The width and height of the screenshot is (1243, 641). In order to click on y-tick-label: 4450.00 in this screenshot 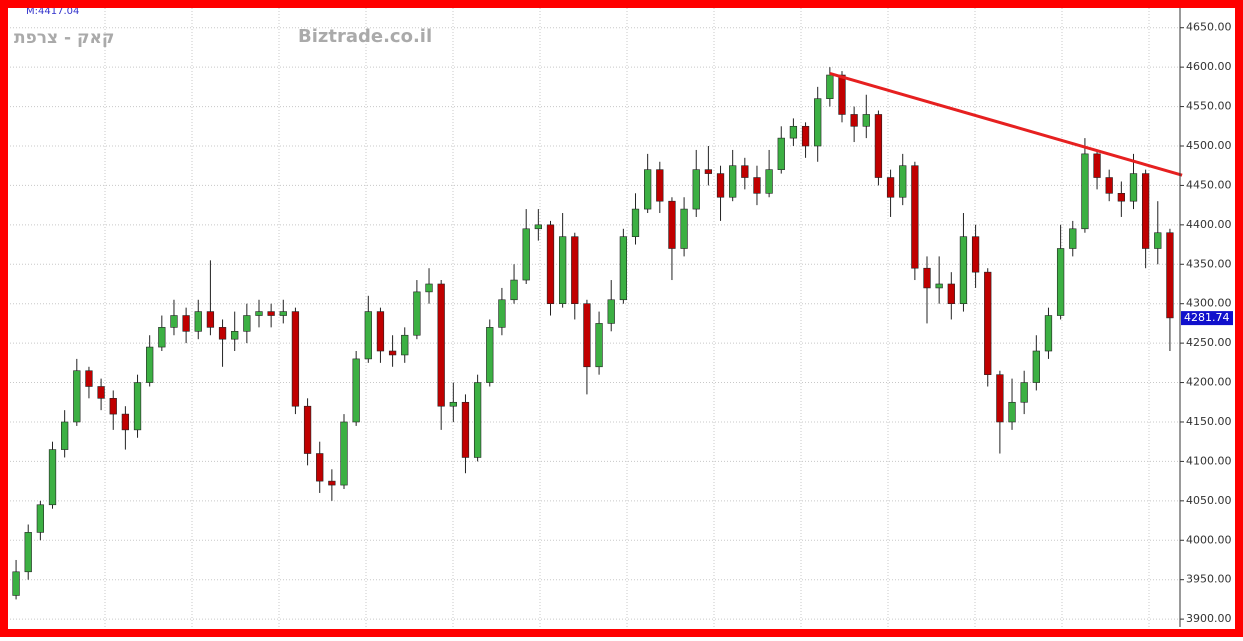, I will do `click(1209, 184)`.